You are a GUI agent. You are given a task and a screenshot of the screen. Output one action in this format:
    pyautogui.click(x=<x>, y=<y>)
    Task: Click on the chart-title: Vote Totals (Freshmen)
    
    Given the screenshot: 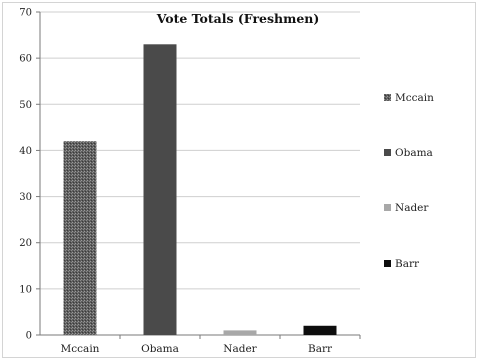 What is the action you would take?
    pyautogui.click(x=238, y=18)
    